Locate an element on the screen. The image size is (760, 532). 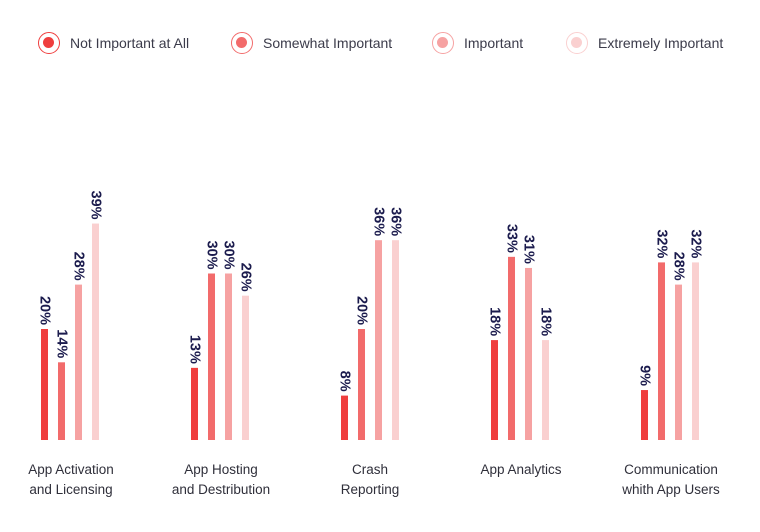
category-label: App Analytics is located at coordinates (520, 469).